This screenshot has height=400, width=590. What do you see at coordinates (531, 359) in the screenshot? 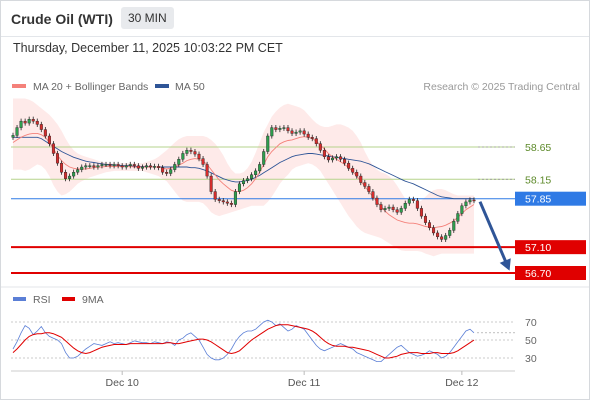
I see `rsi-tick-label: 30` at bounding box center [531, 359].